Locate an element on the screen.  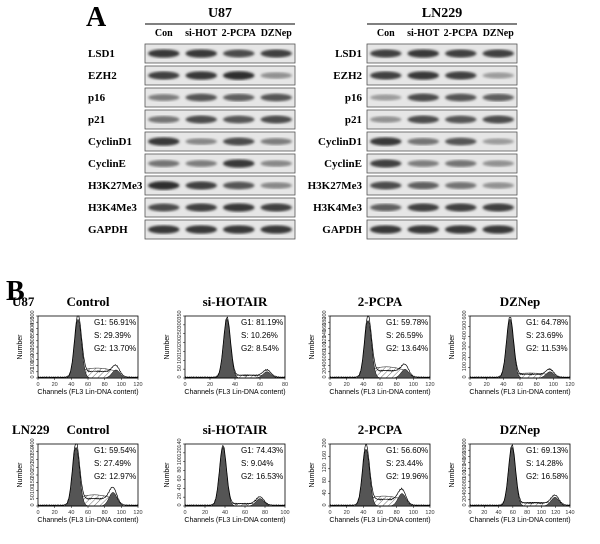
phase-stat-g2: G2: 16.58% is located at coordinates (547, 476).